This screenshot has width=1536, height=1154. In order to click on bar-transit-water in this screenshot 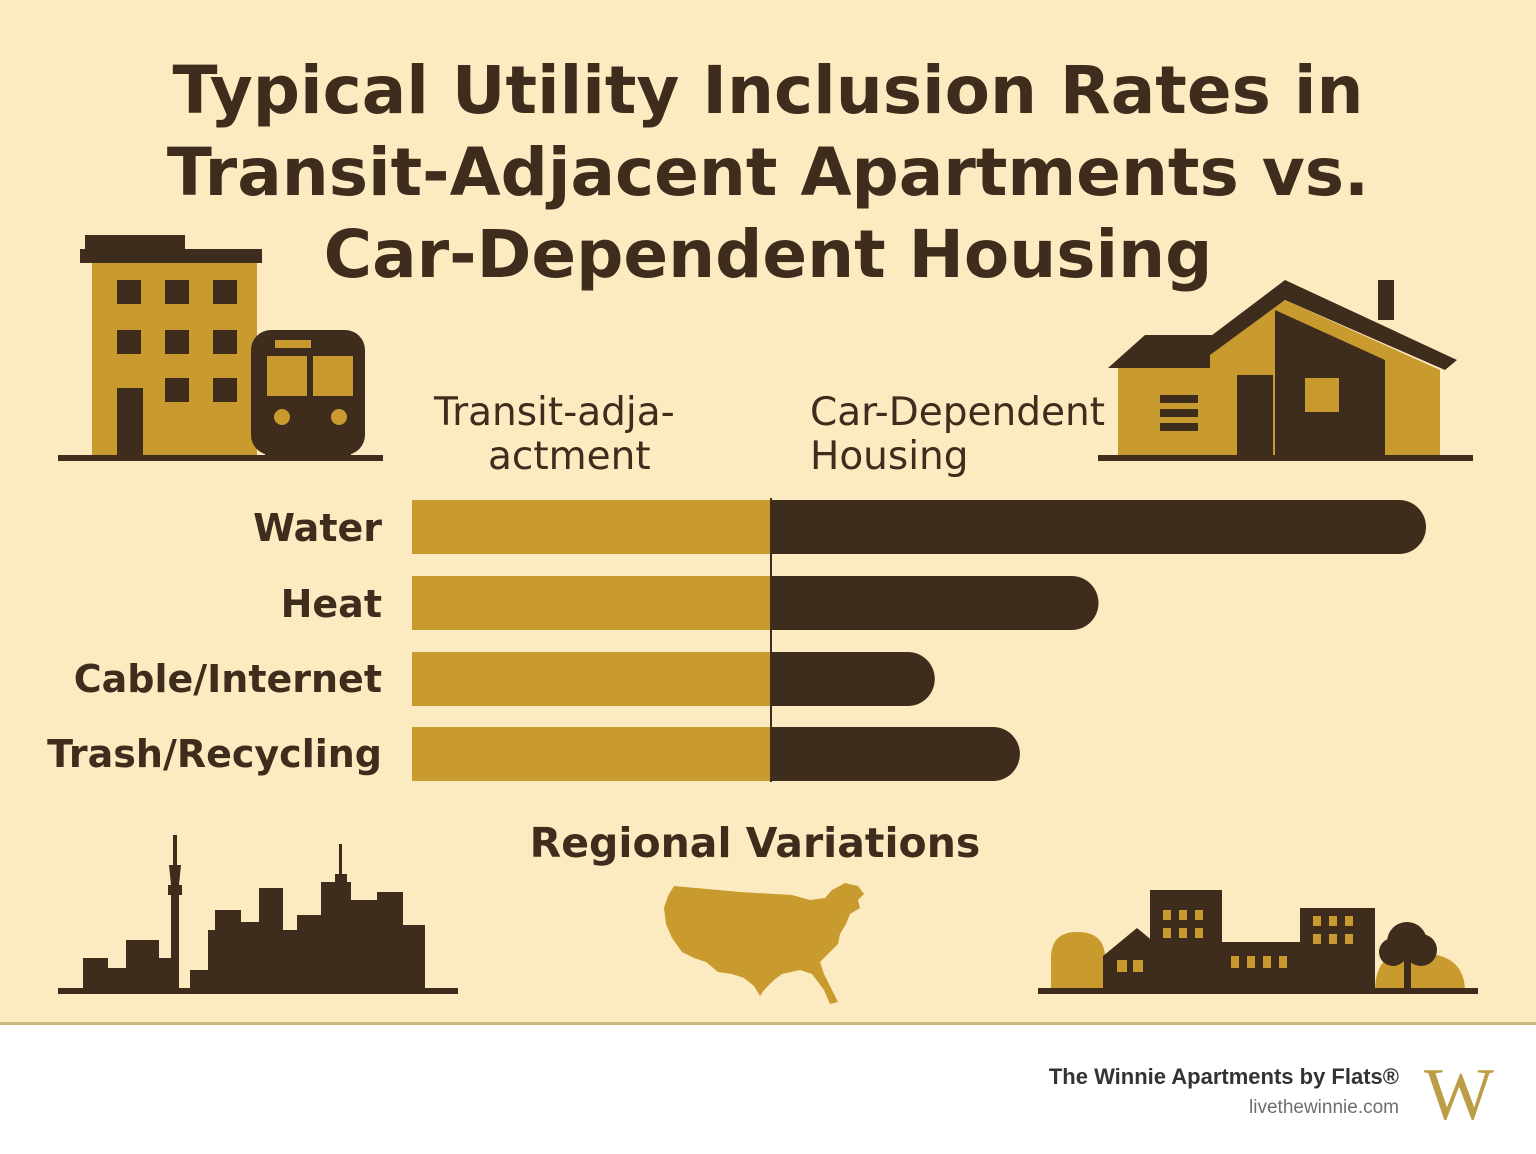, I will do `click(591, 527)`.